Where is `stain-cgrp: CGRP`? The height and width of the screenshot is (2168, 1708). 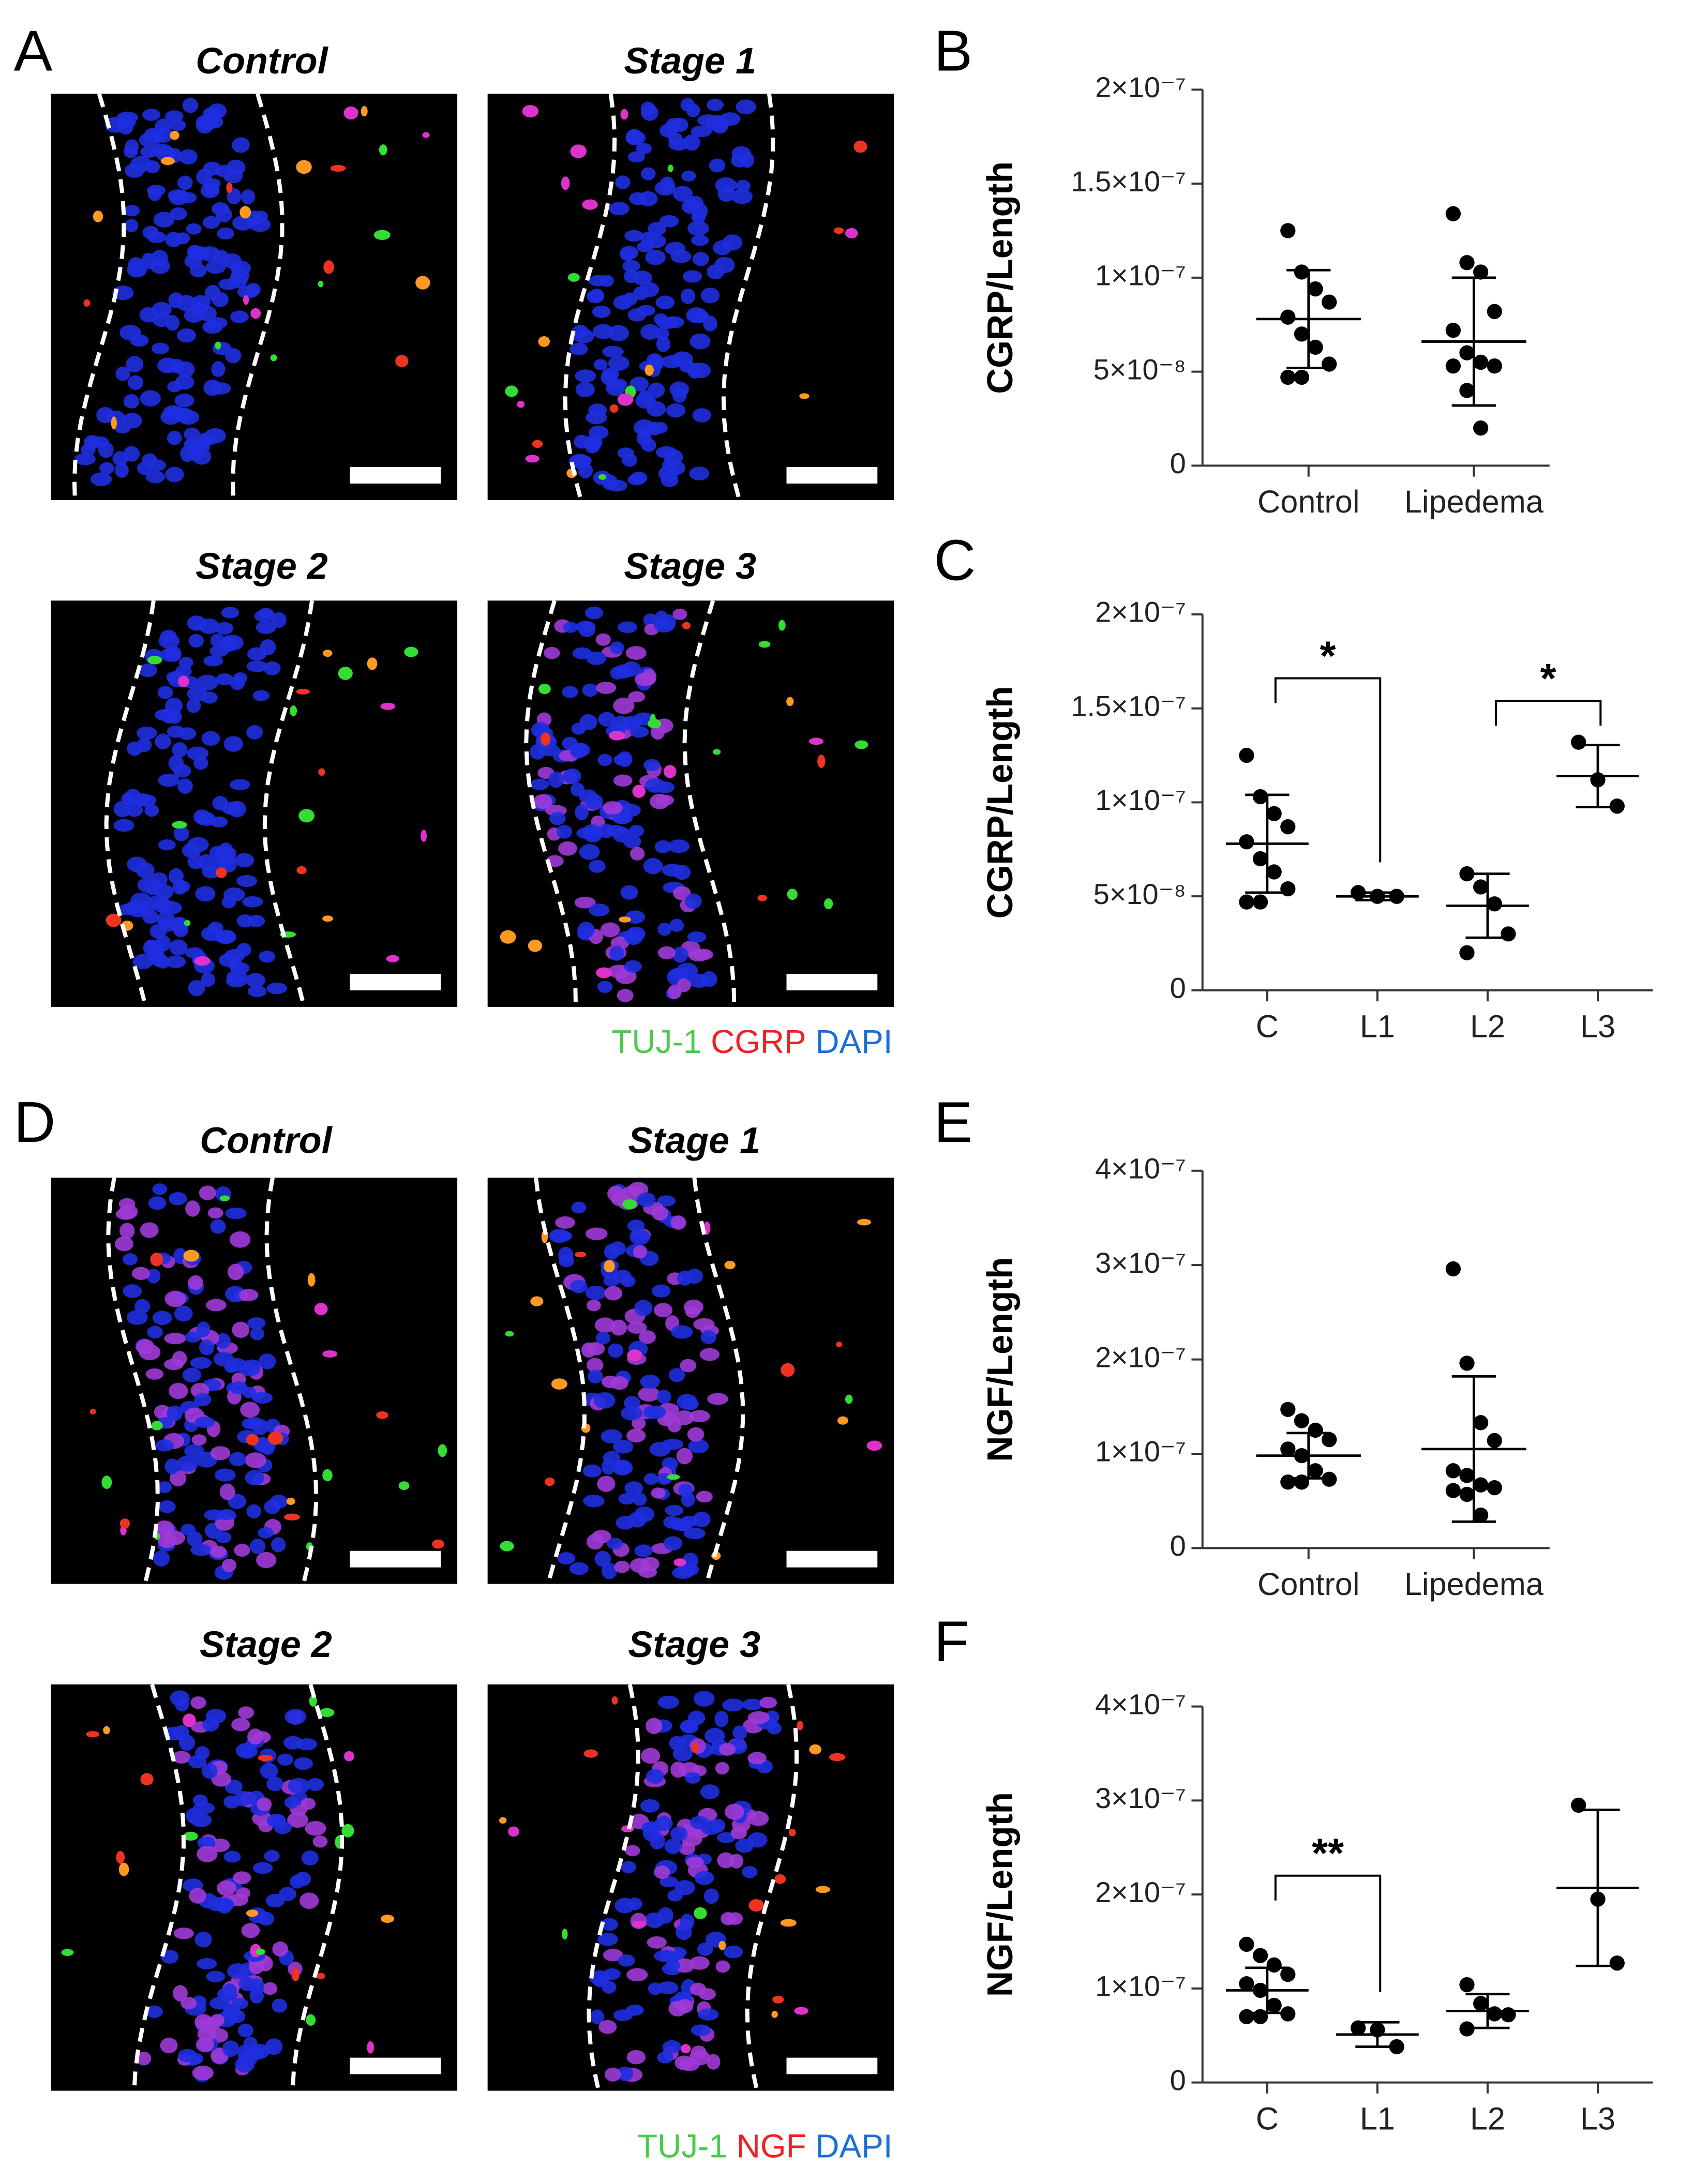
stain-cgrp: CGRP is located at coordinates (759, 1041).